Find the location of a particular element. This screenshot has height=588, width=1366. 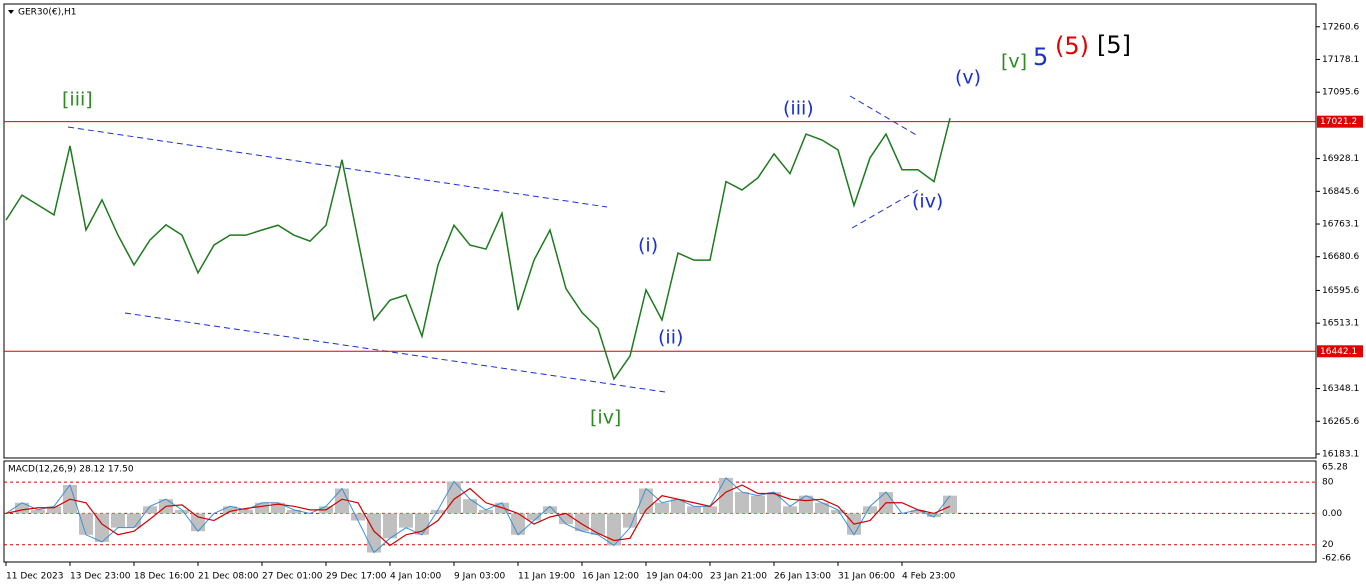

x-tick-label: 29 Dec 17:00 is located at coordinates (356, 577).